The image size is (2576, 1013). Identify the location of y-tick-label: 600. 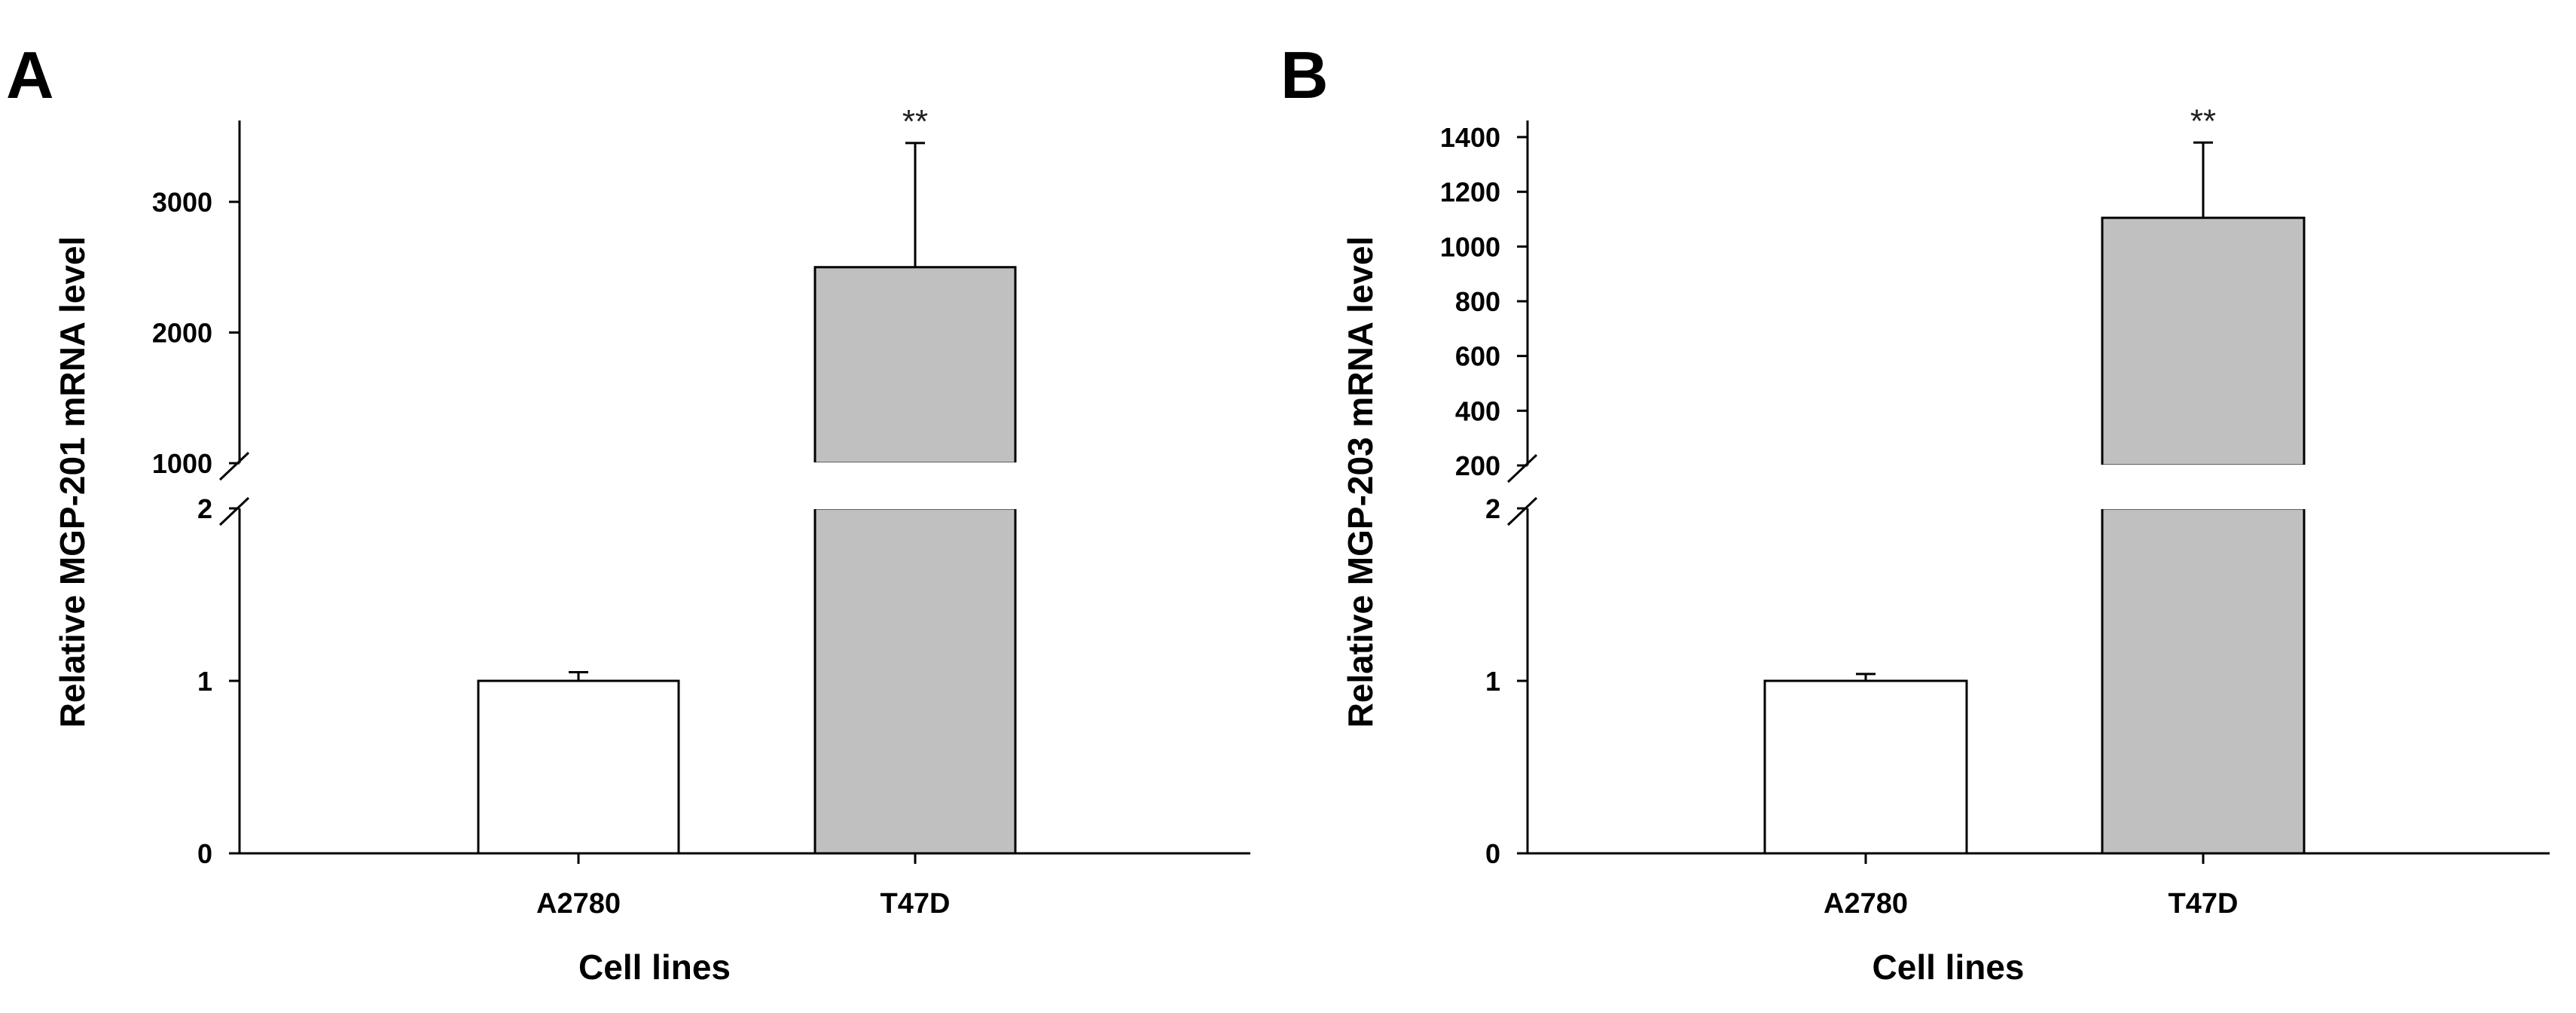
(1478, 356).